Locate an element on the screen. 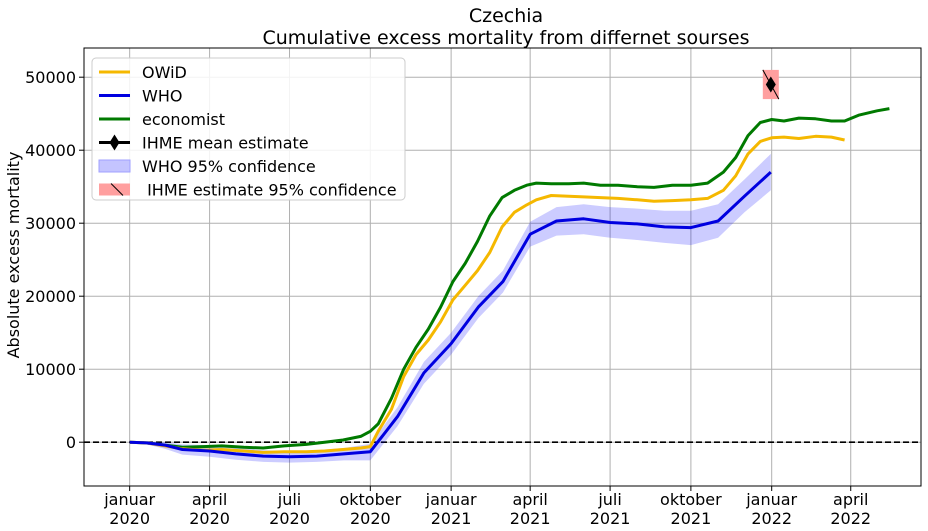 The width and height of the screenshot is (928, 531). legend-label: WHO is located at coordinates (162, 96).